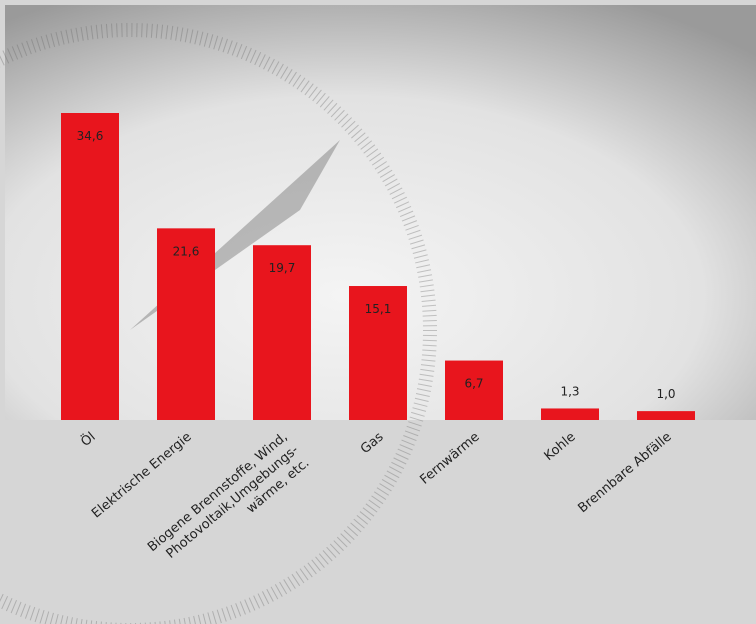 This screenshot has height=624, width=756. What do you see at coordinates (186, 251) in the screenshot?
I see `value-label: 21,6` at bounding box center [186, 251].